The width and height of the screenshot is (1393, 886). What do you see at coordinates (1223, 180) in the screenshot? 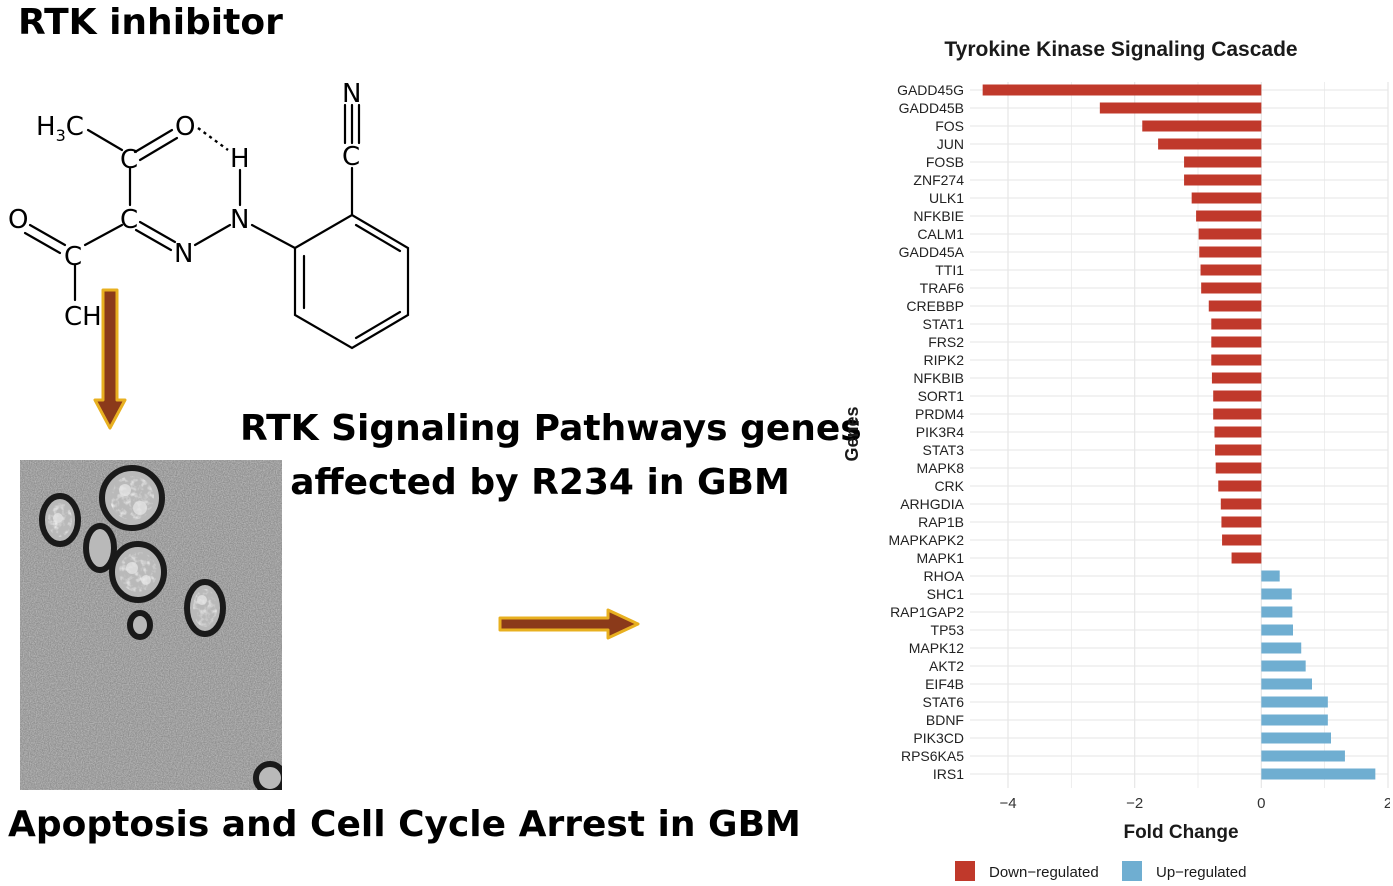
I see `bar-znf274` at bounding box center [1223, 180].